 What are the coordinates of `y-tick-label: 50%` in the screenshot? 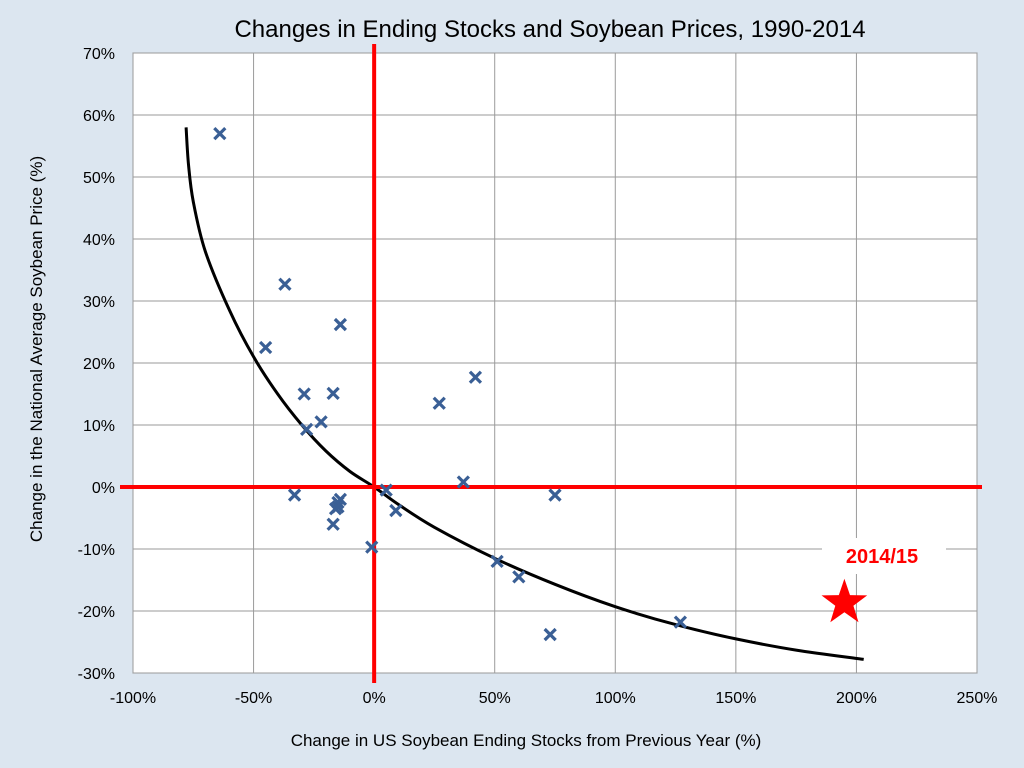 It's located at (99, 178).